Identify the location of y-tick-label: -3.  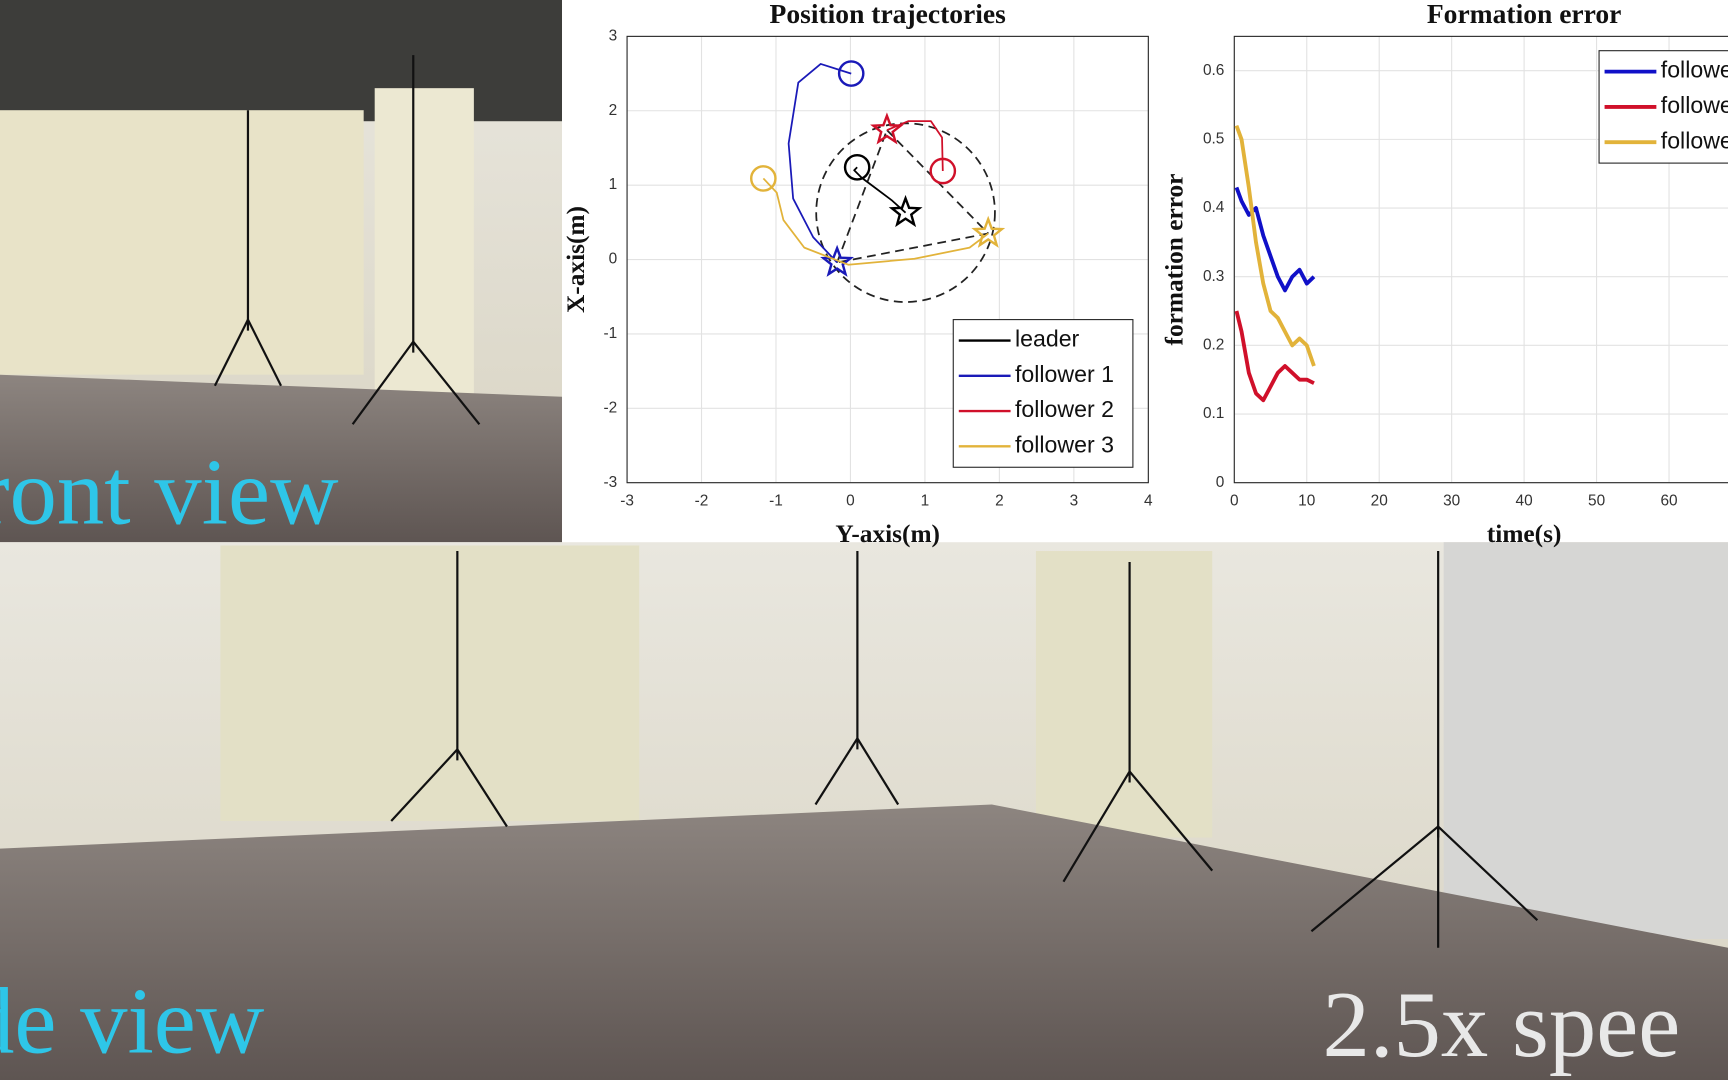
(610, 482).